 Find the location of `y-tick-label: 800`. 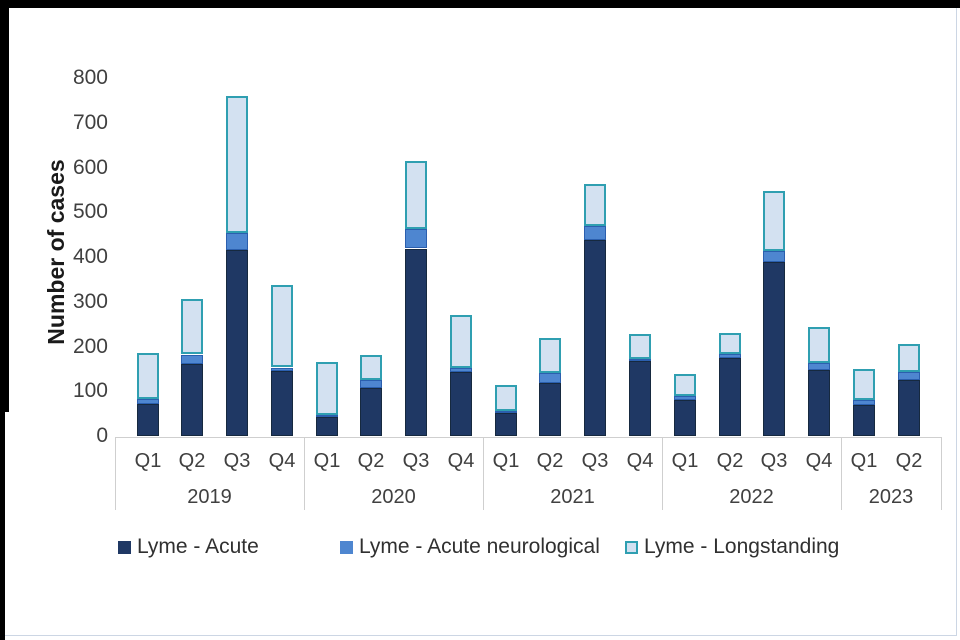

y-tick-label: 800 is located at coordinates (90, 77).